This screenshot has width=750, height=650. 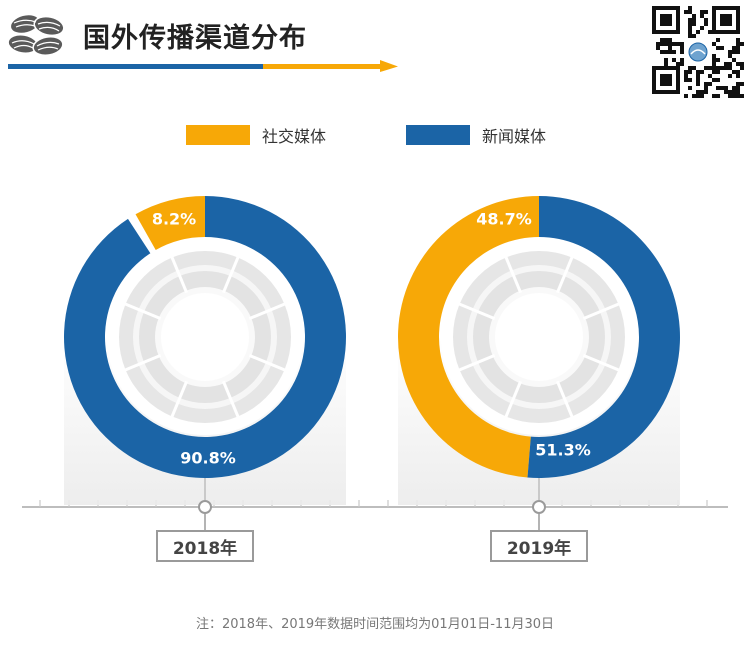 I want to click on legend: 社交媒体 新闻媒体, so click(x=375, y=135).